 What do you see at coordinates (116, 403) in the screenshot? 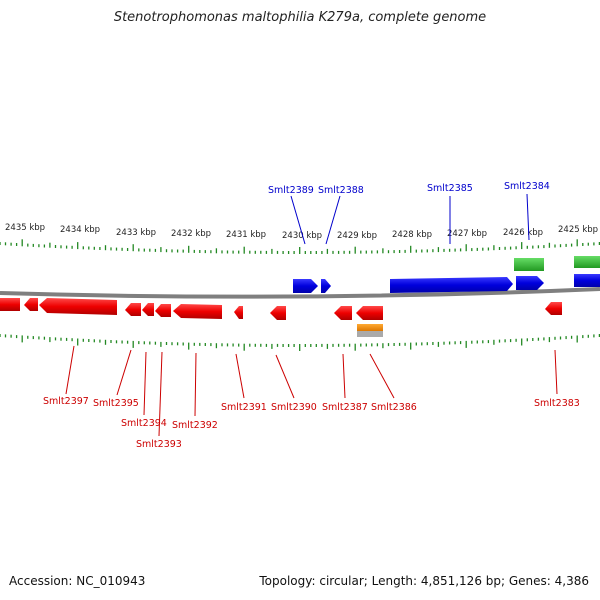
I see `gene-label: Smlt2395` at bounding box center [116, 403].